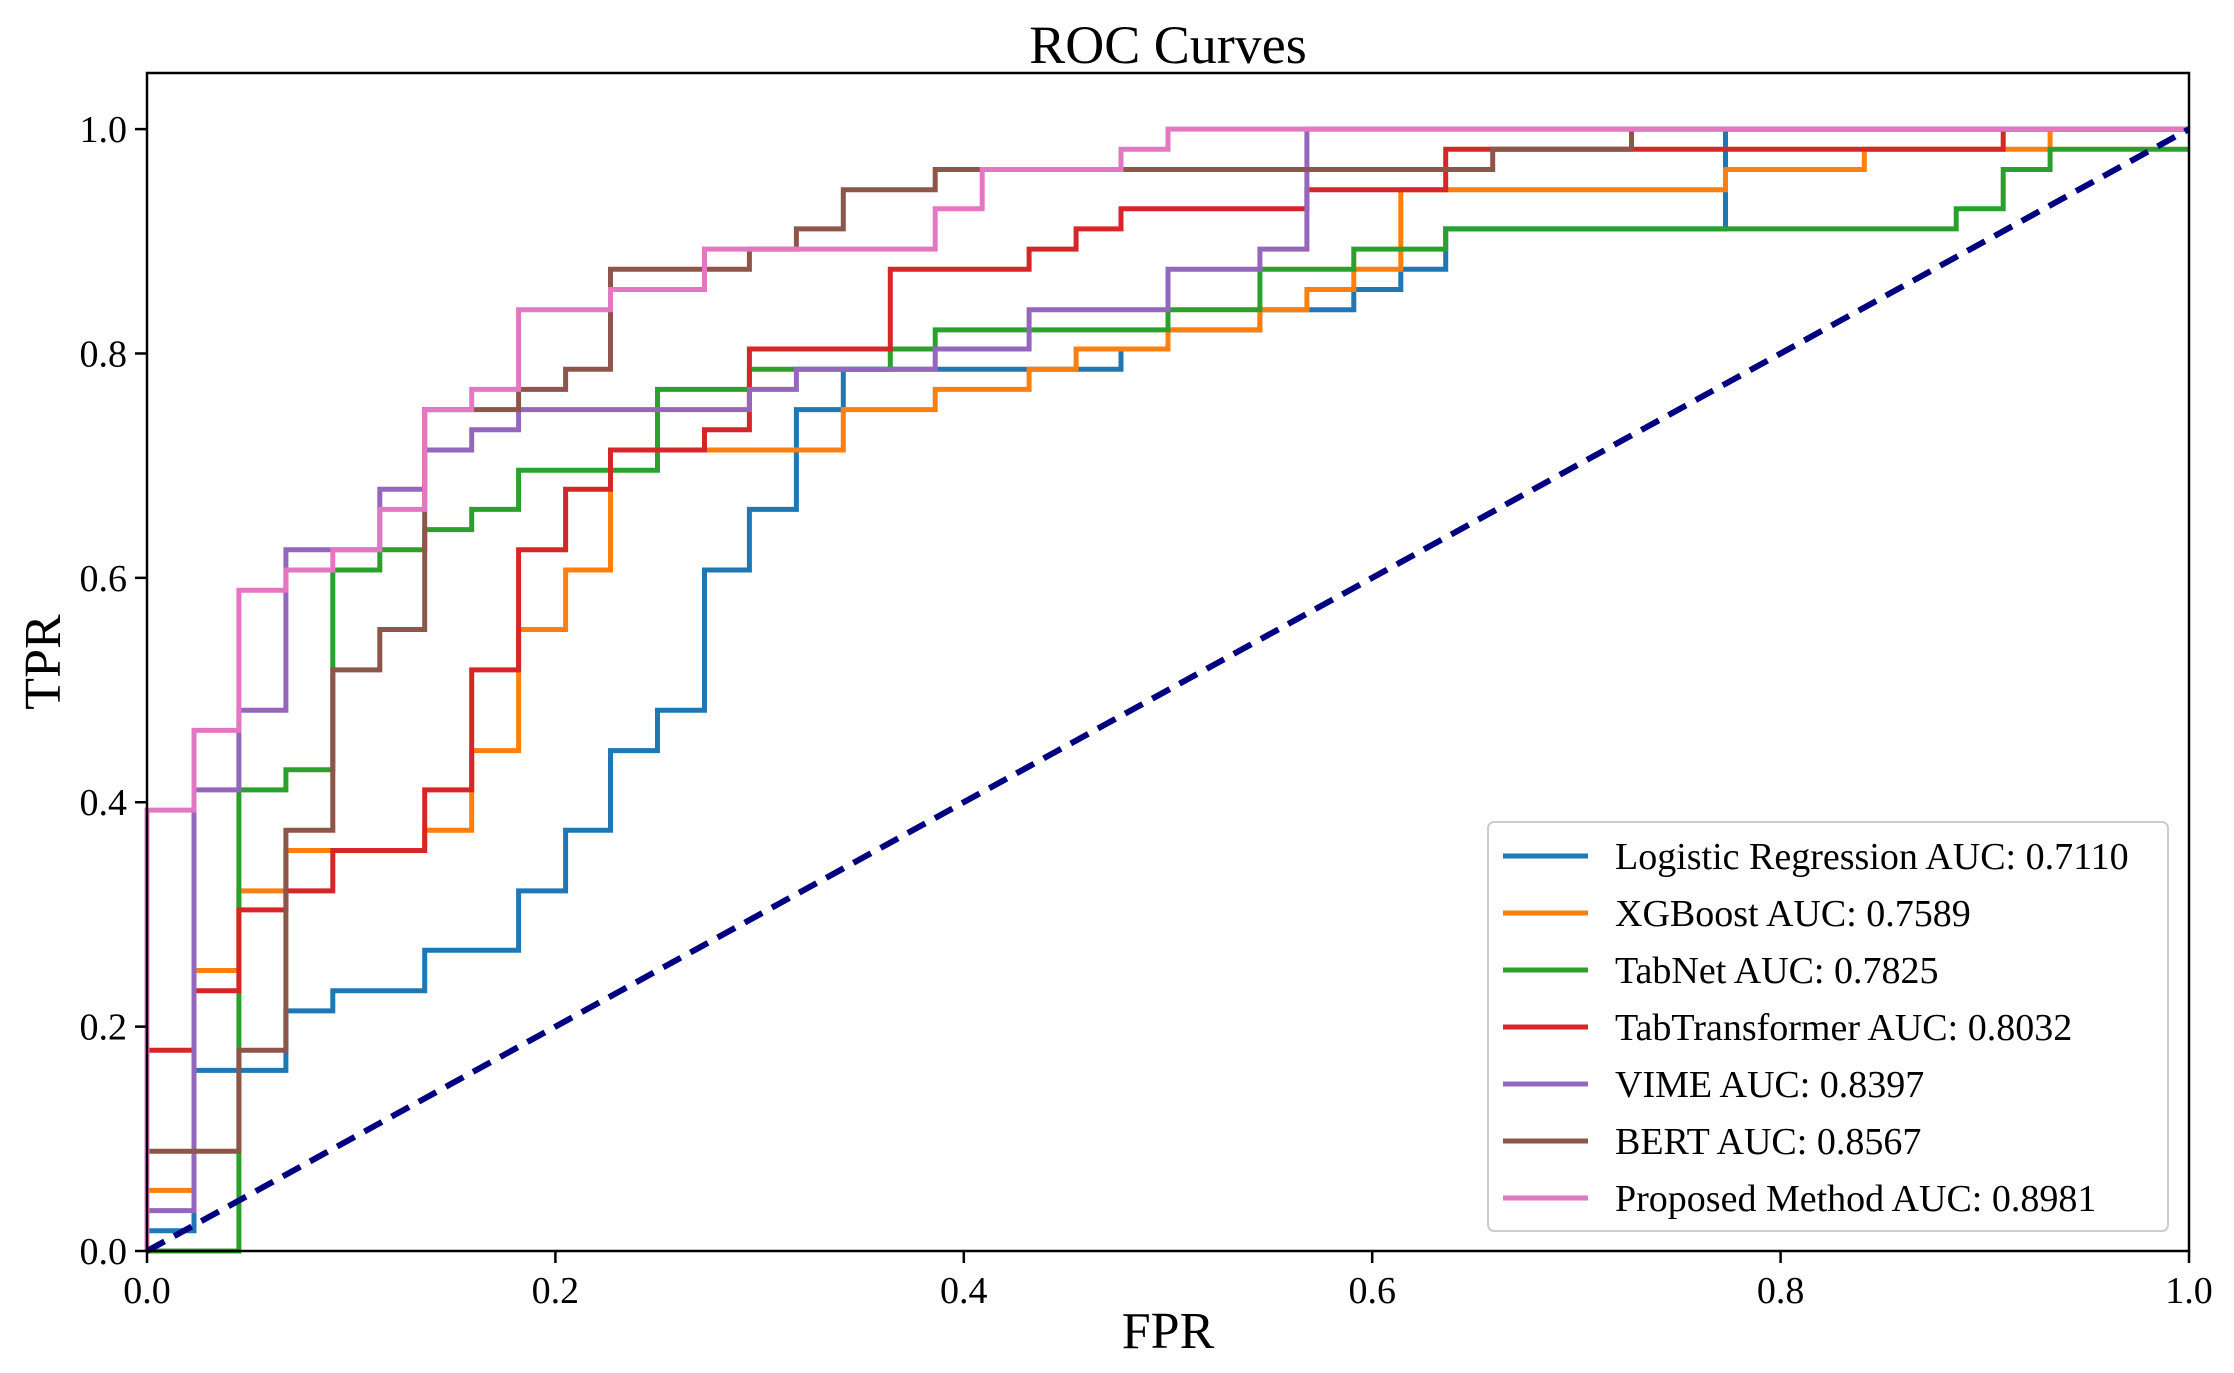  What do you see at coordinates (104, 1028) in the screenshot?
I see `y-tick-label: 0.2` at bounding box center [104, 1028].